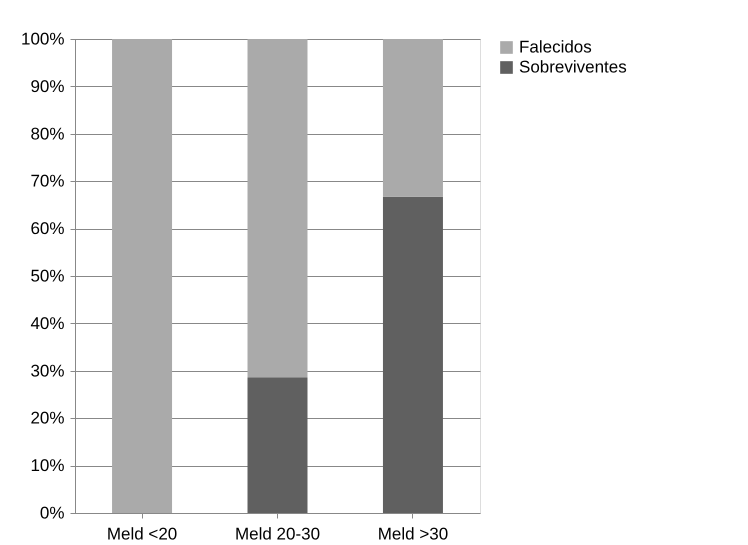  I want to click on y-tick-label: 60%, so click(47, 228).